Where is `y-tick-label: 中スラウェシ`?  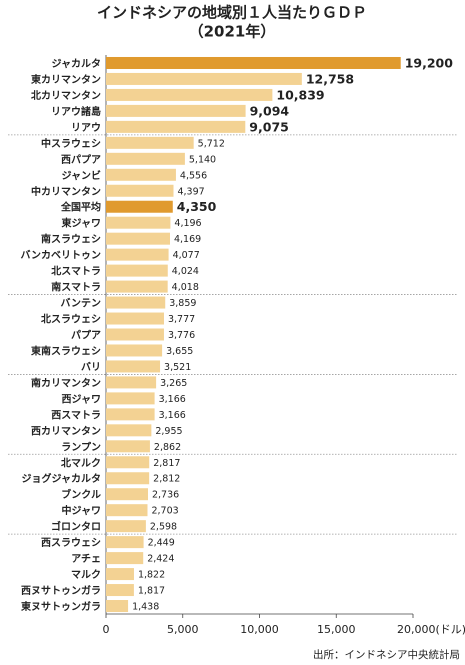 y-tick-label: 中スラウェシ is located at coordinates (71, 143).